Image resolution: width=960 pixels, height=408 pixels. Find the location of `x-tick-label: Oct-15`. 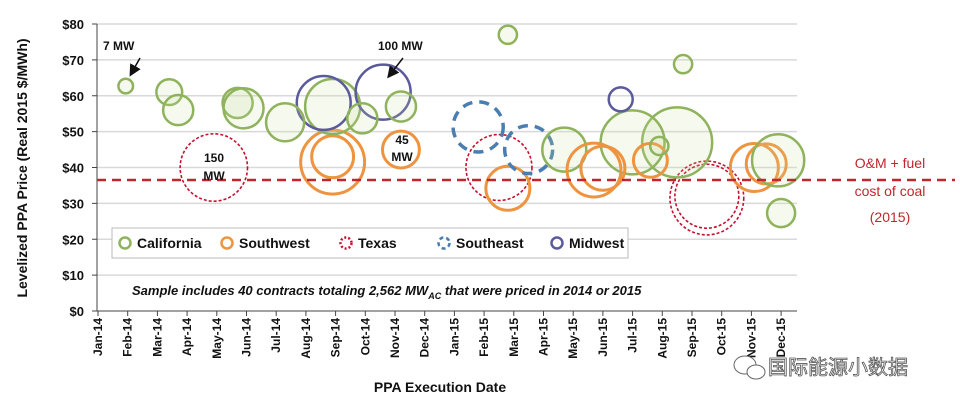

x-tick-label: Oct-15 is located at coordinates (722, 337).